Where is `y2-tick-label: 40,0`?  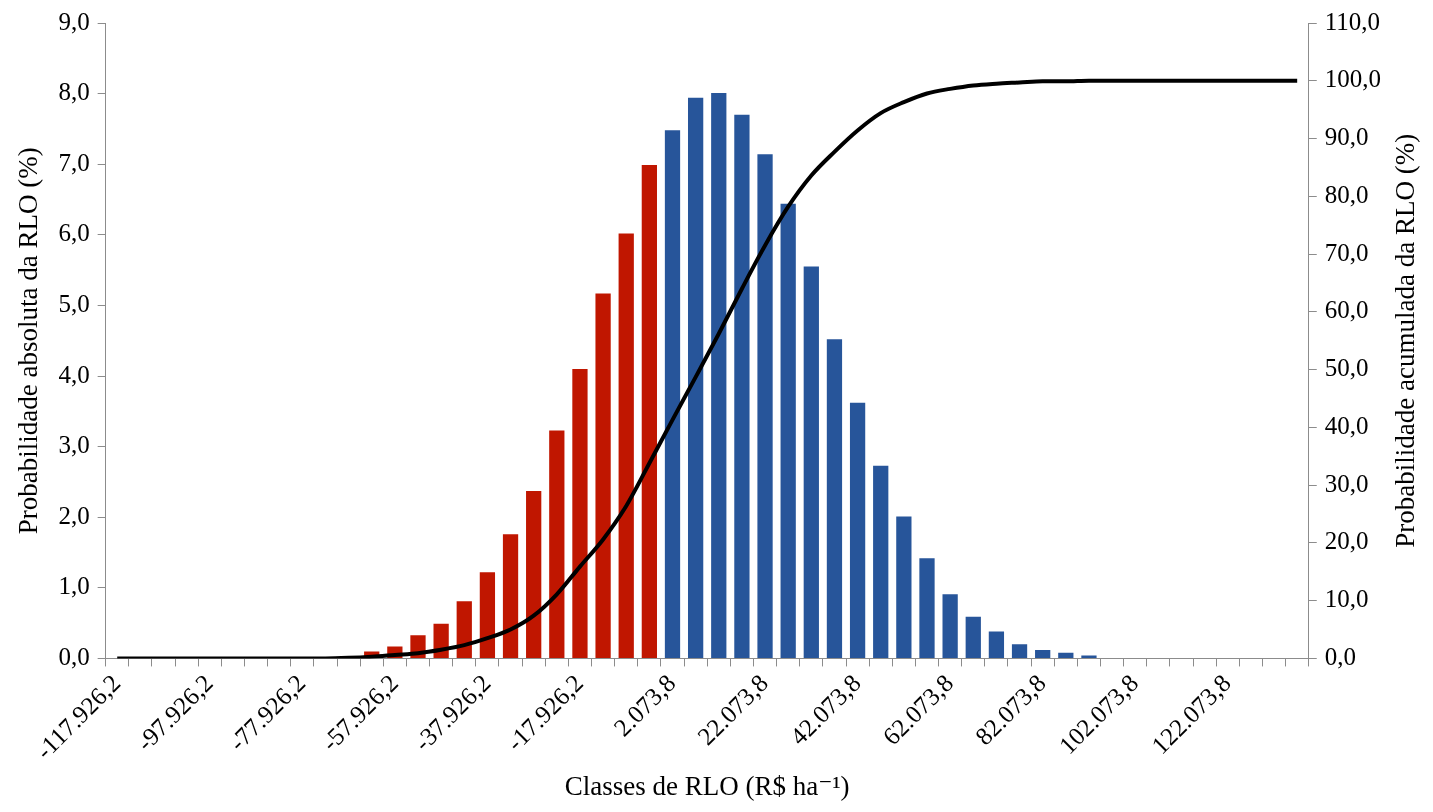
y2-tick-label: 40,0 is located at coordinates (1346, 425).